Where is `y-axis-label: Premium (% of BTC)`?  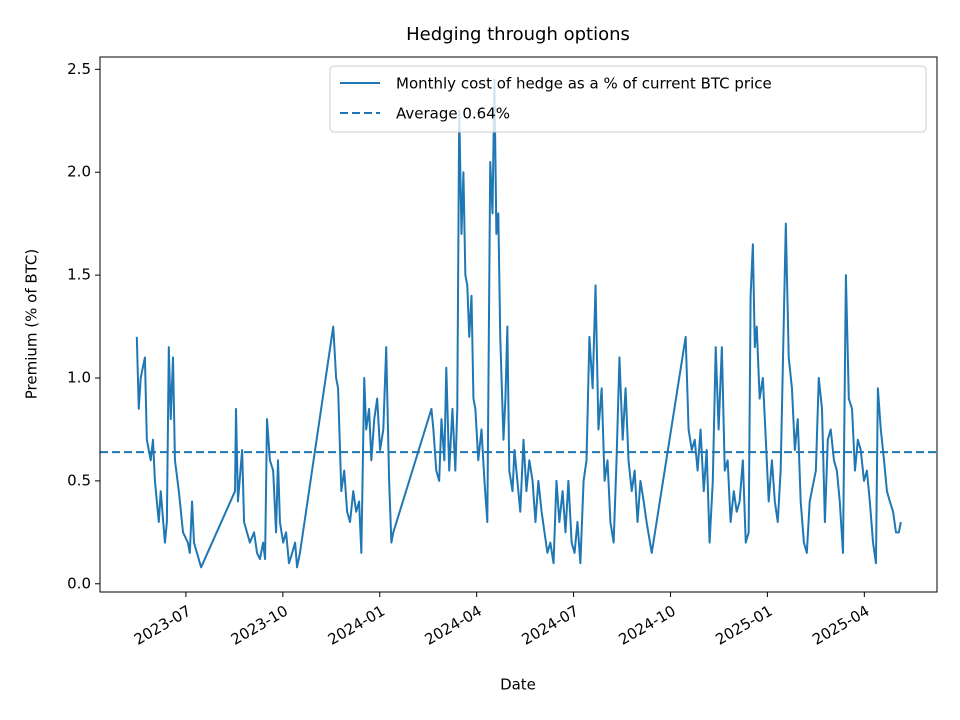
y-axis-label: Premium (% of BTC) is located at coordinates (32, 324).